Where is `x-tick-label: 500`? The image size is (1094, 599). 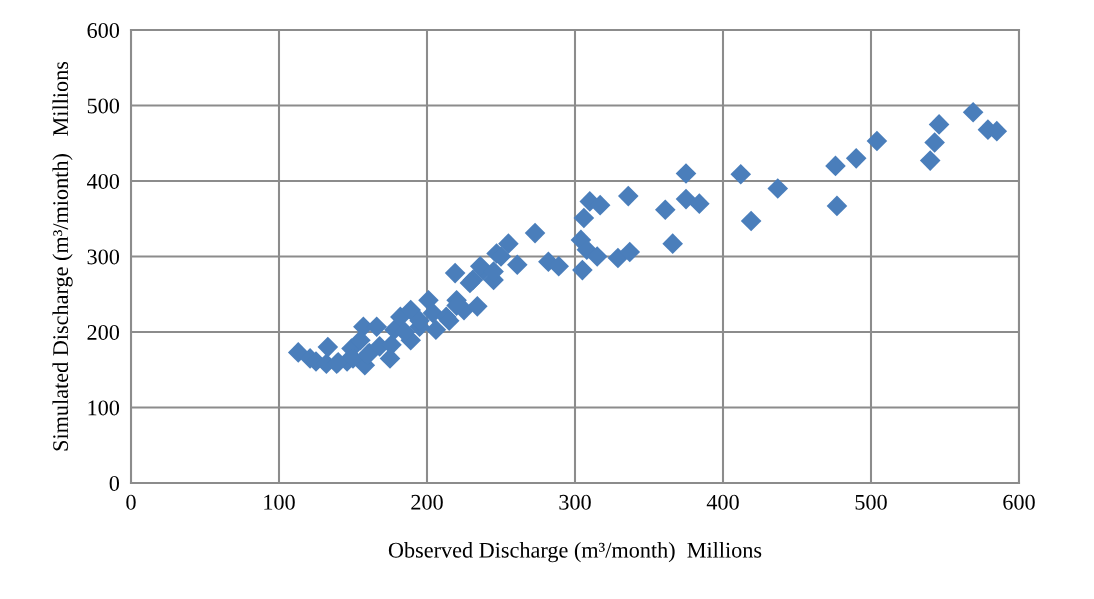 x-tick-label: 500 is located at coordinates (871, 502).